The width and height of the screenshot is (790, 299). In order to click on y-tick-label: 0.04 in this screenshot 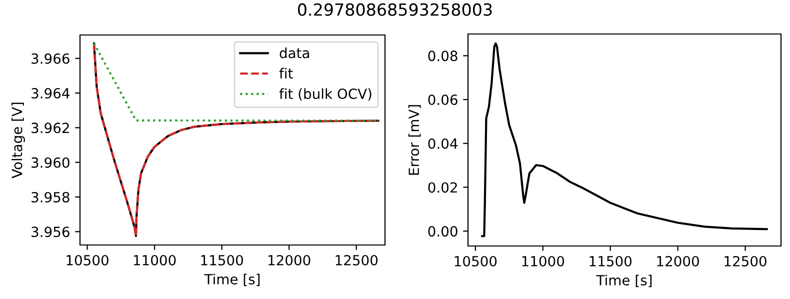, I will do `click(443, 143)`.